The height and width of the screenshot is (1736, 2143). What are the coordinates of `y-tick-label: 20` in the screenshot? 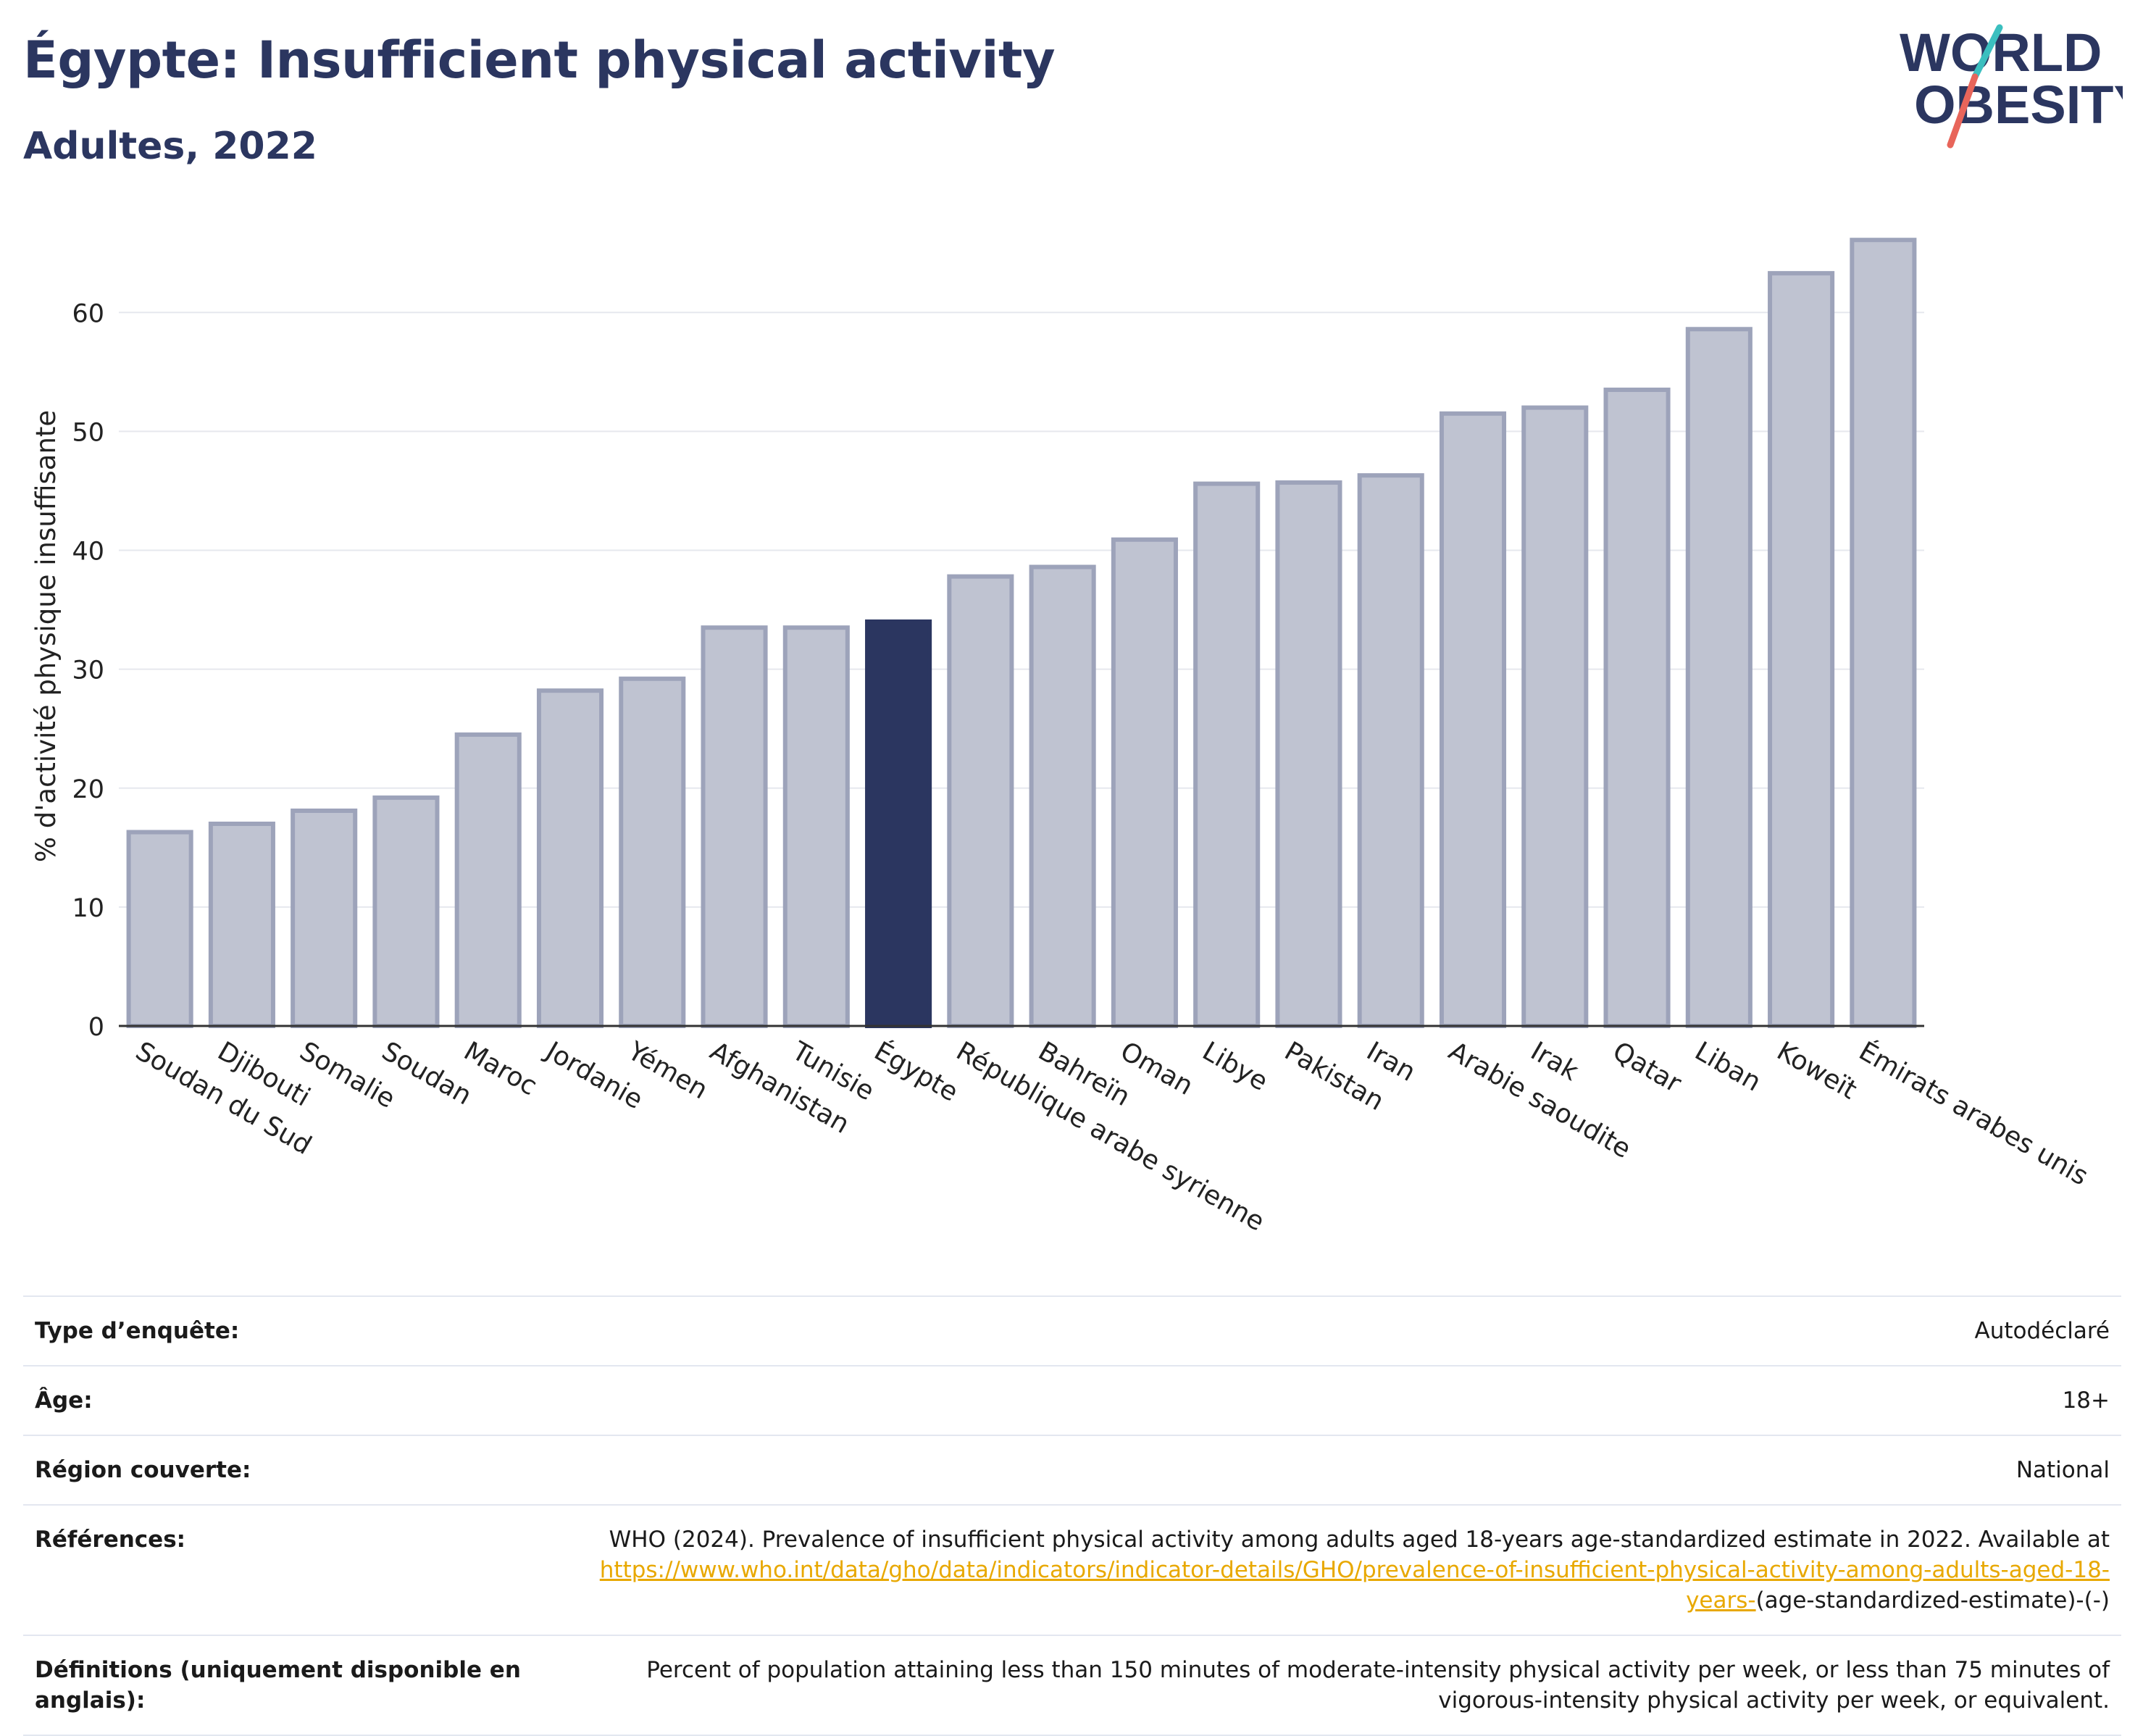 It's located at (88, 789).